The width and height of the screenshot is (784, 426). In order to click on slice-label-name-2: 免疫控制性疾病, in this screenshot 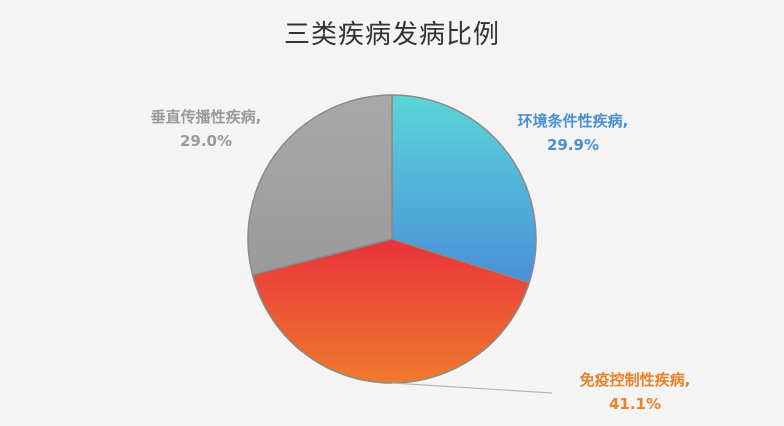, I will do `click(635, 380)`.